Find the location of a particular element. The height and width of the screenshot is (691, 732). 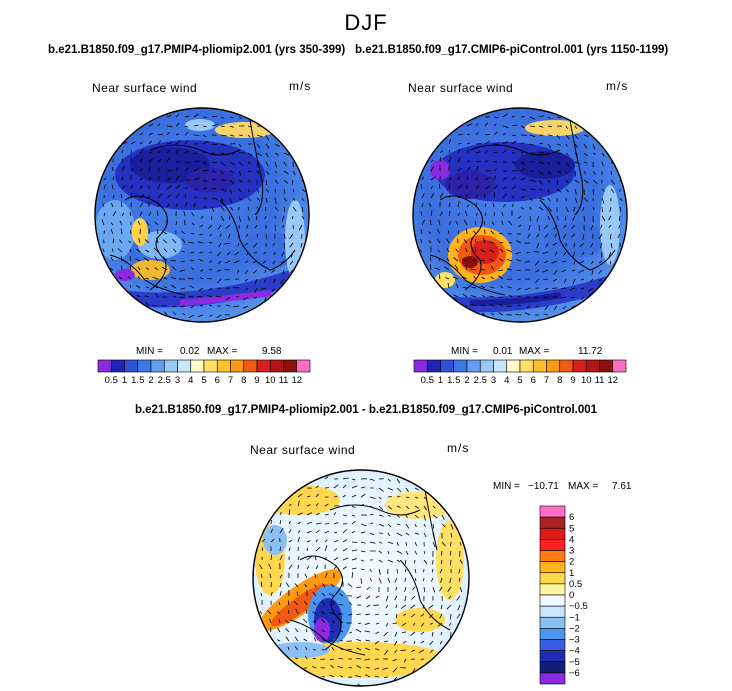

figure-title: DJF is located at coordinates (366, 22).